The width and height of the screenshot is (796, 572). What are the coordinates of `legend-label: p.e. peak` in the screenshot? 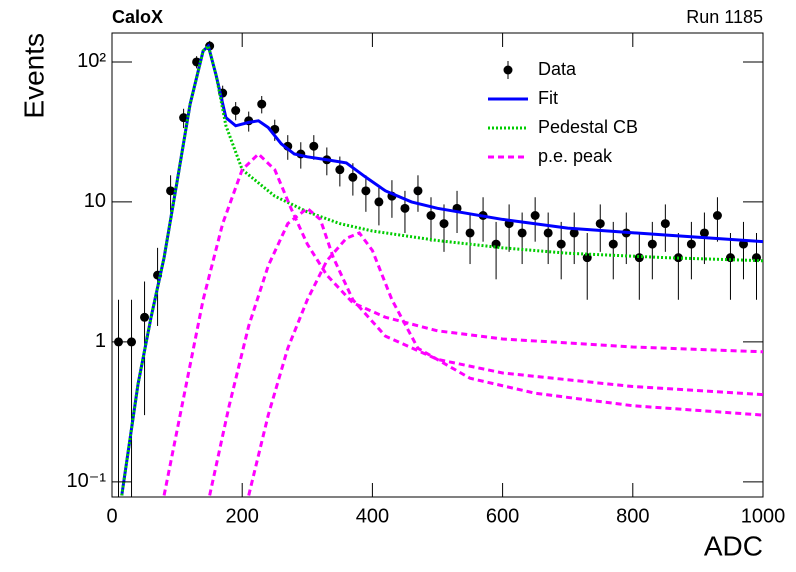 It's located at (575, 156).